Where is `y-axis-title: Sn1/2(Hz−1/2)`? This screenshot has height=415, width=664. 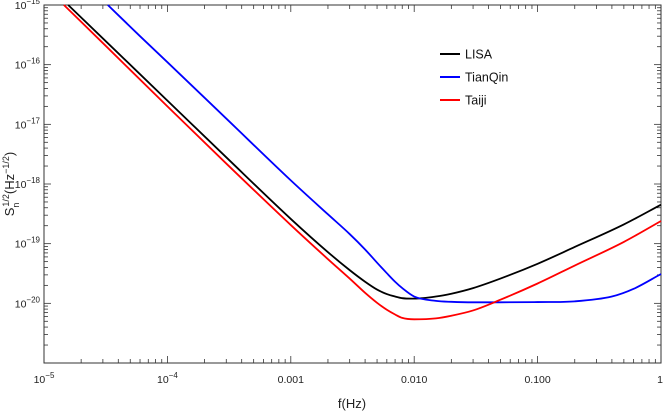
y-axis-title: Sn1/2(Hz−1/2) is located at coordinates (11, 184).